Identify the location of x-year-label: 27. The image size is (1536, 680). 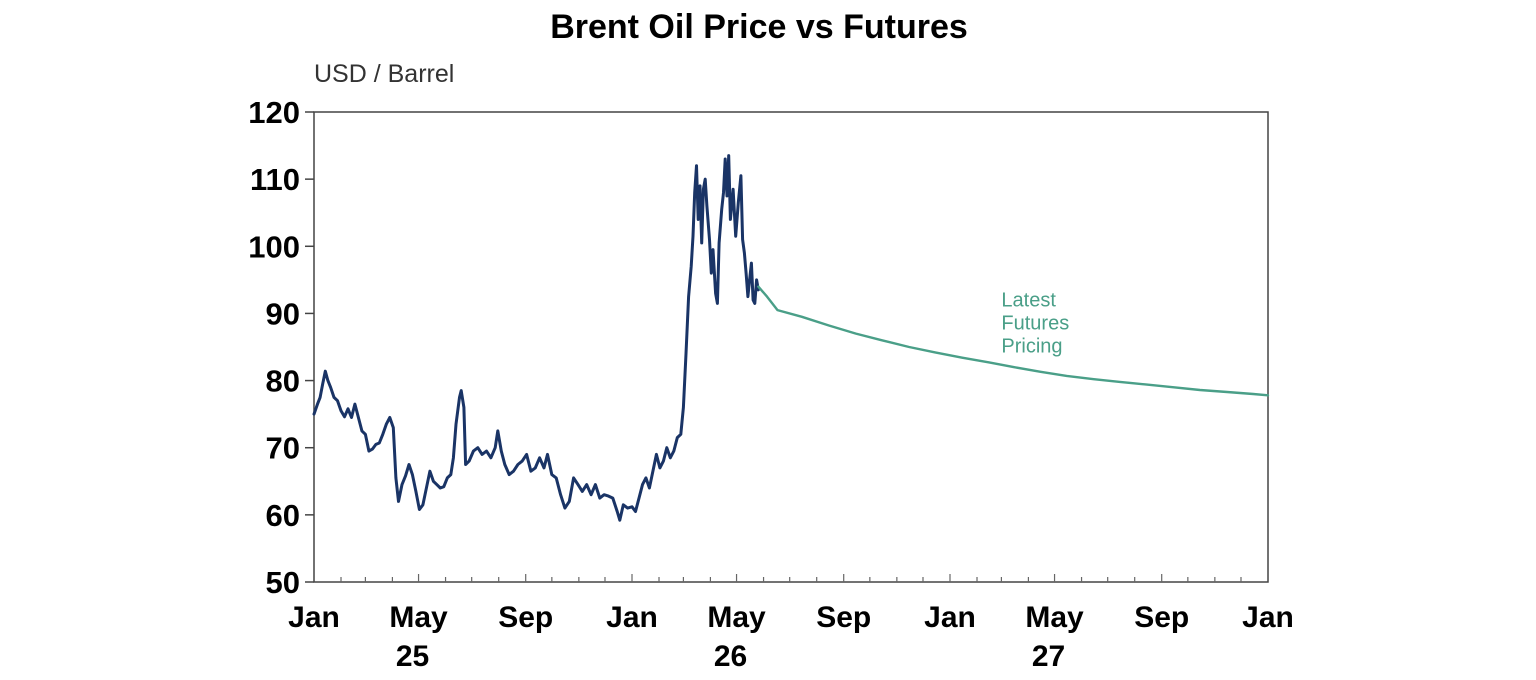
(1048, 656).